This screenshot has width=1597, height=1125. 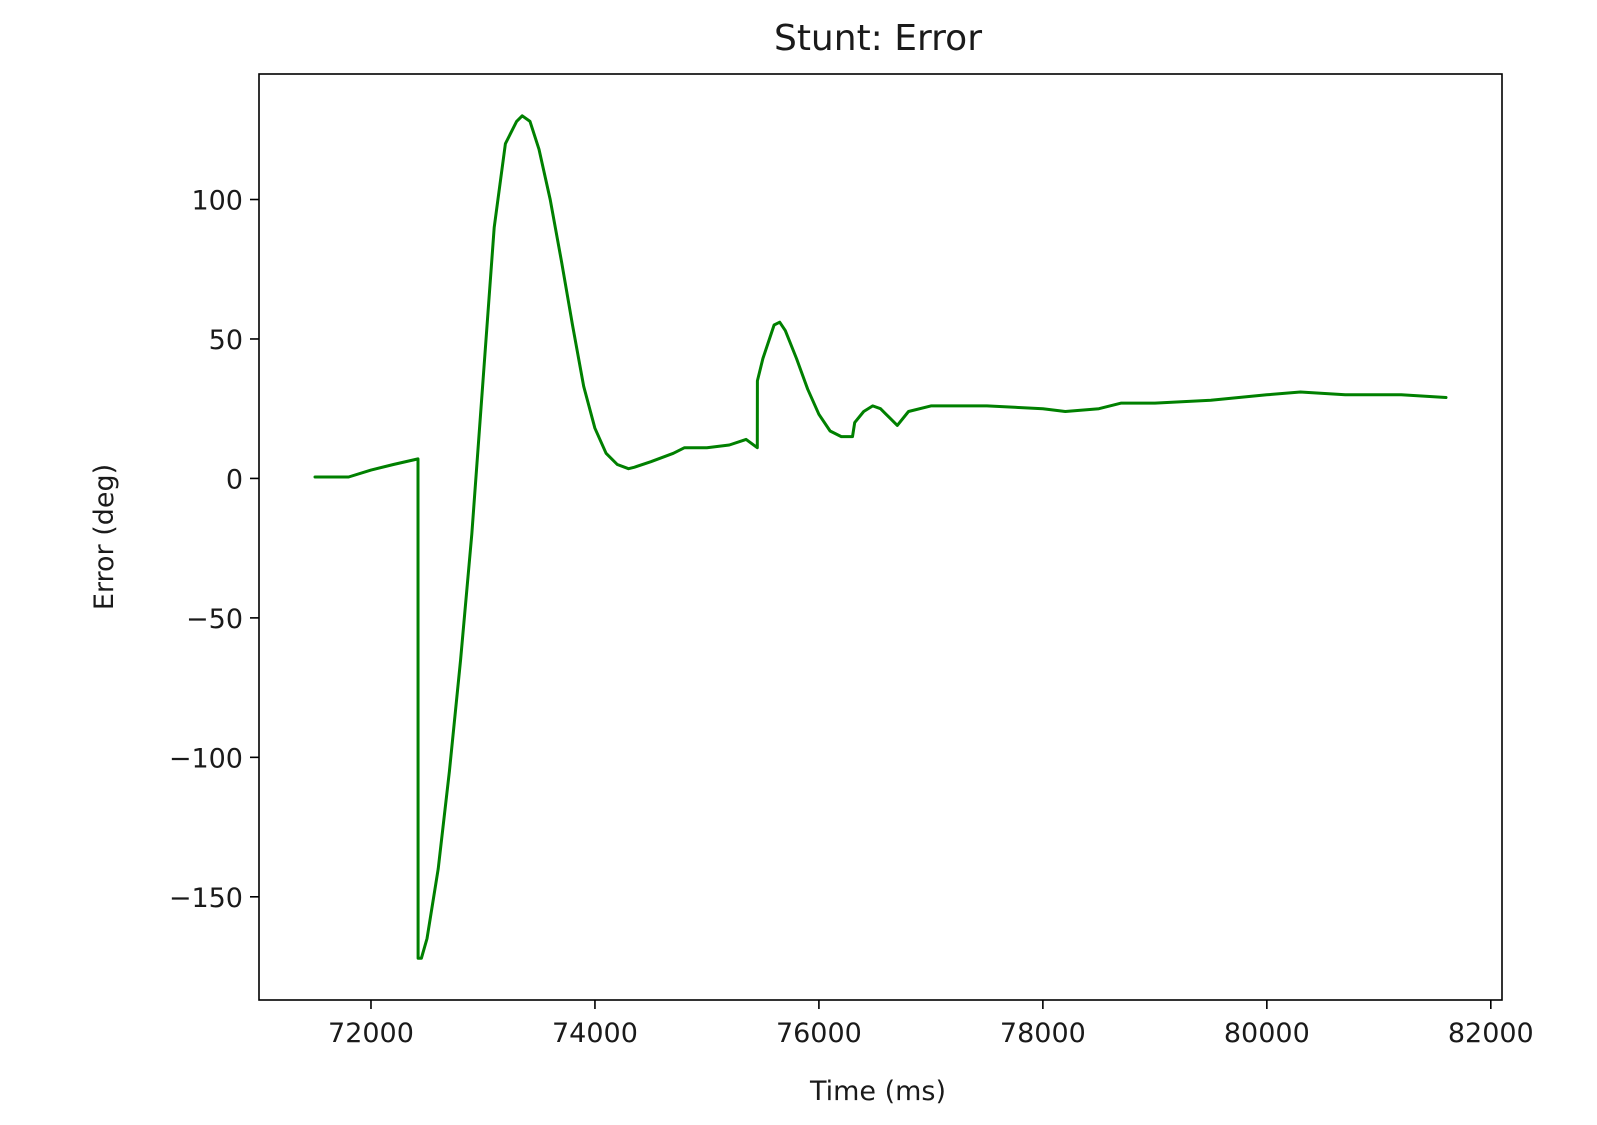 I want to click on x-tick-label: 74000, so click(x=595, y=1033).